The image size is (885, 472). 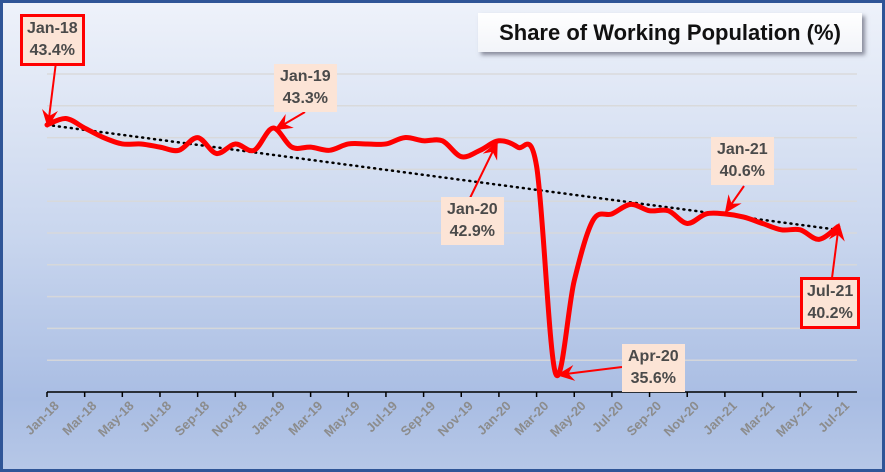 What do you see at coordinates (742, 171) in the screenshot?
I see `callout-value: 40.6%` at bounding box center [742, 171].